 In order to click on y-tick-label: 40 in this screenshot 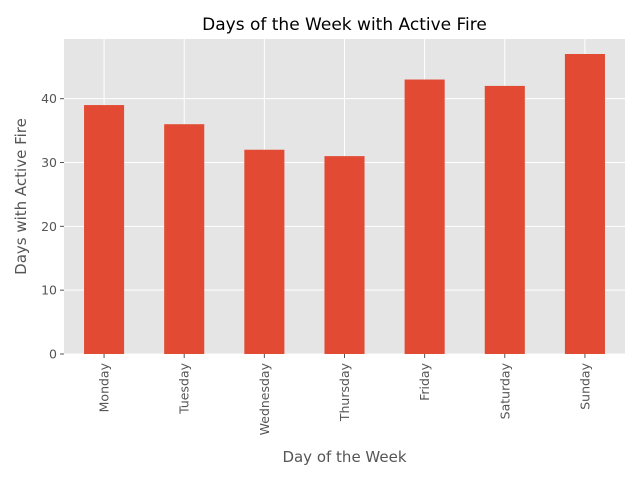, I will do `click(49, 98)`.